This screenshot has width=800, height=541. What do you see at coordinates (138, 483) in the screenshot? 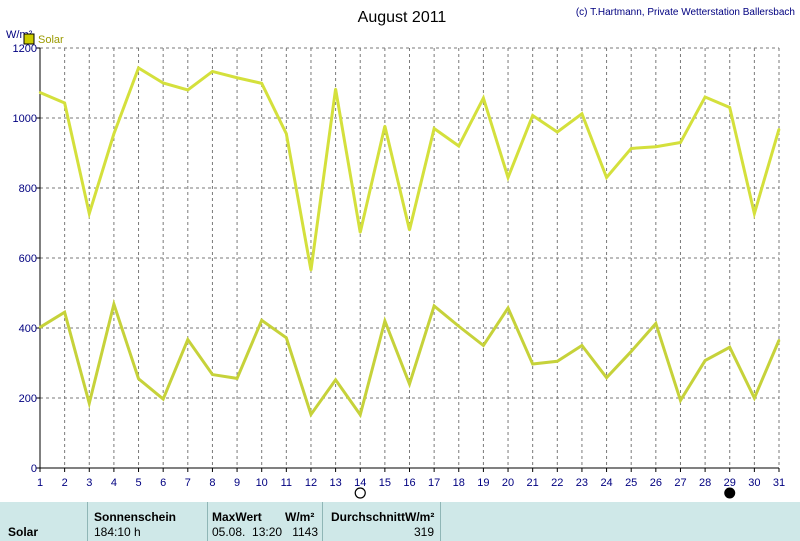
I see `x-tick-label: 5` at bounding box center [138, 483].